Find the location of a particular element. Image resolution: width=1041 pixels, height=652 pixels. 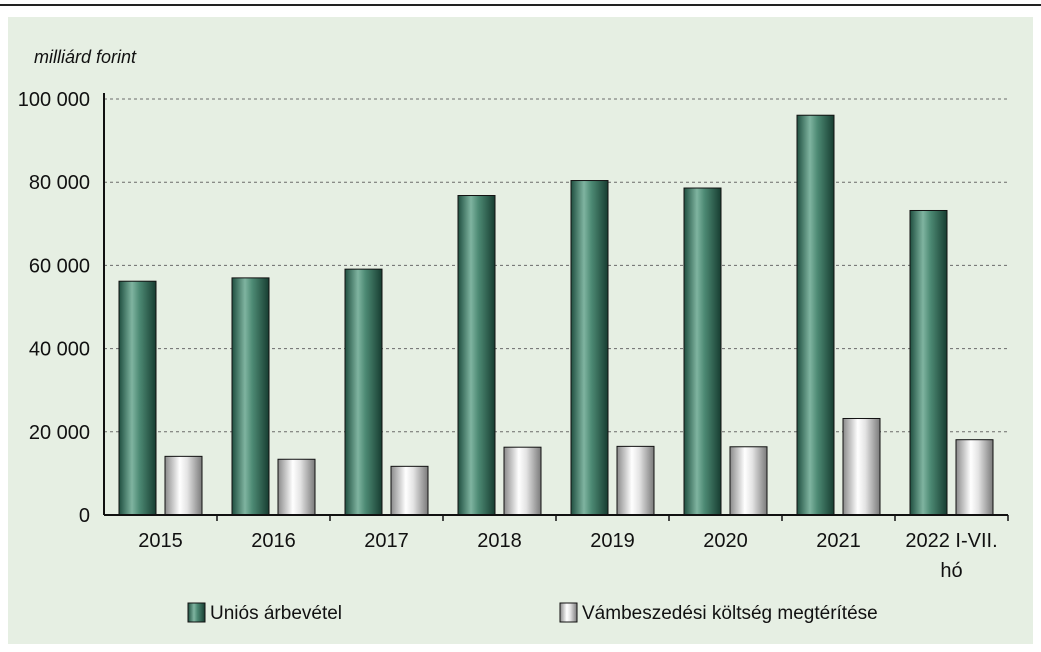

x-tick-label: 2016 is located at coordinates (273, 541).